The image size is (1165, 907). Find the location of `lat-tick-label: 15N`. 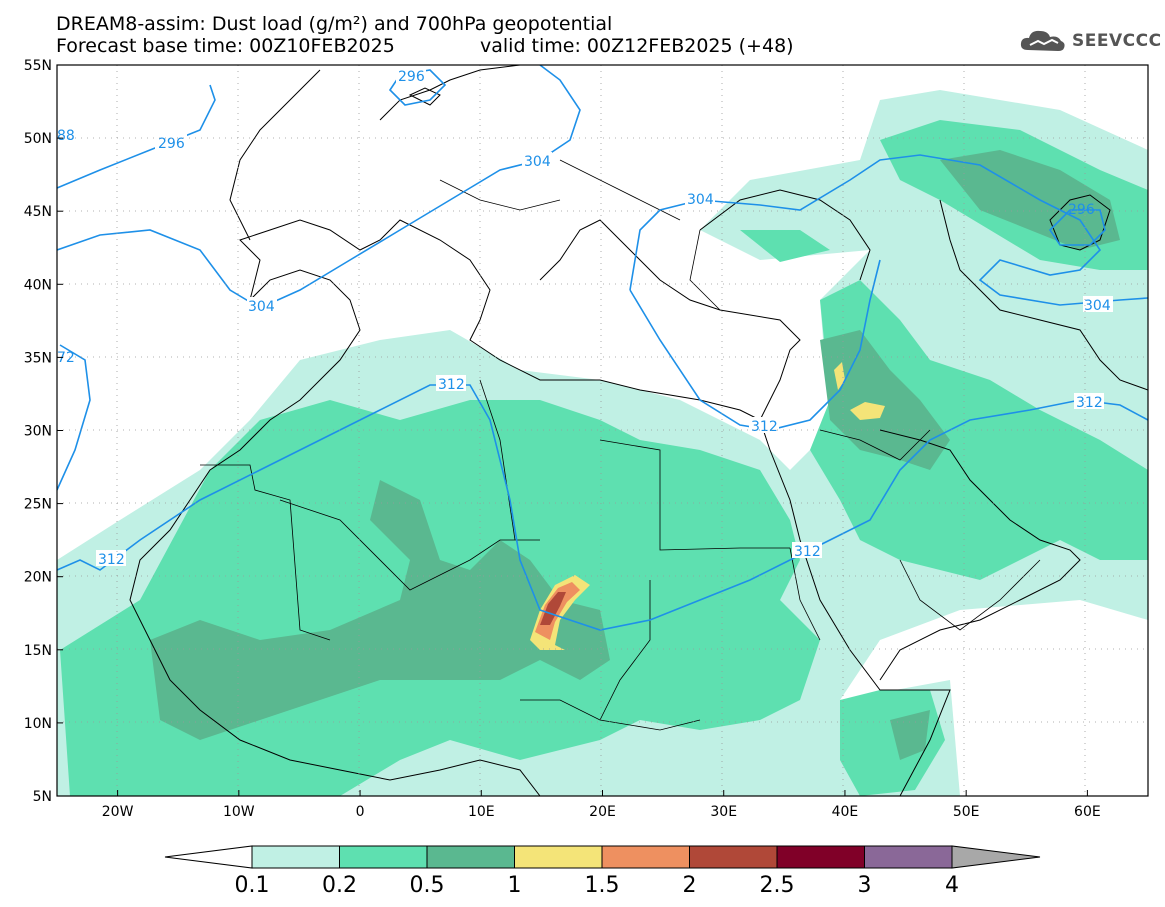

lat-tick-label: 15N is located at coordinates (38, 651).